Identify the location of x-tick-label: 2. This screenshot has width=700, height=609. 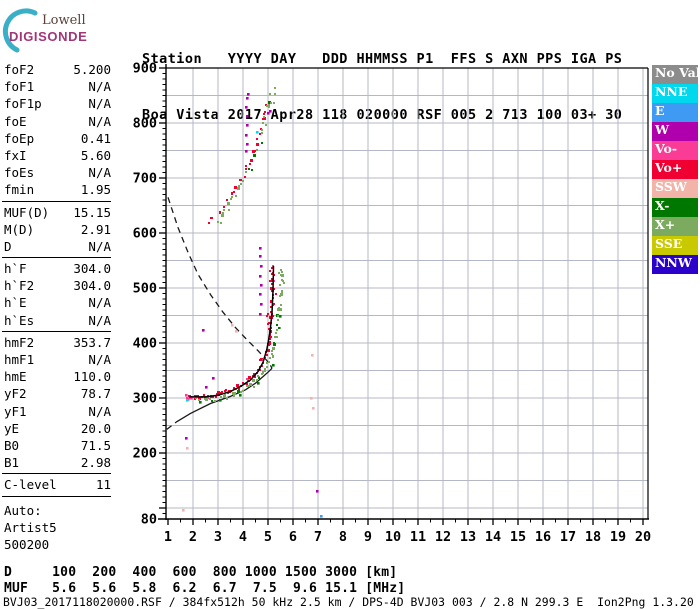
(193, 537).